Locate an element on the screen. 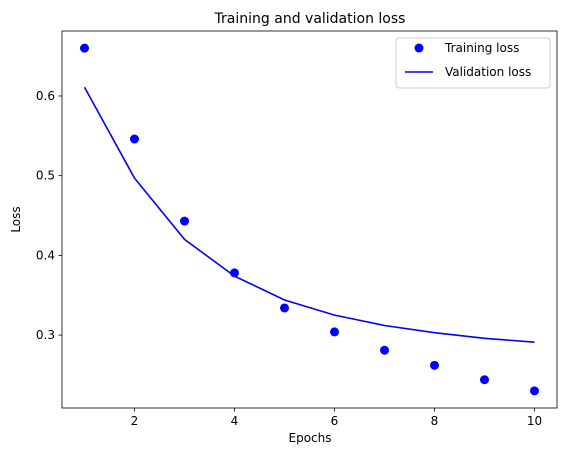 This screenshot has height=455, width=567. legend-label-validation: Validation loss is located at coordinates (488, 72).